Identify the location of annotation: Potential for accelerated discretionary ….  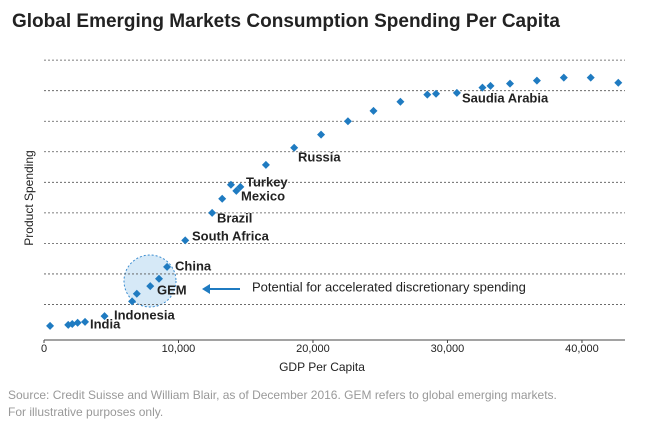
(389, 286).